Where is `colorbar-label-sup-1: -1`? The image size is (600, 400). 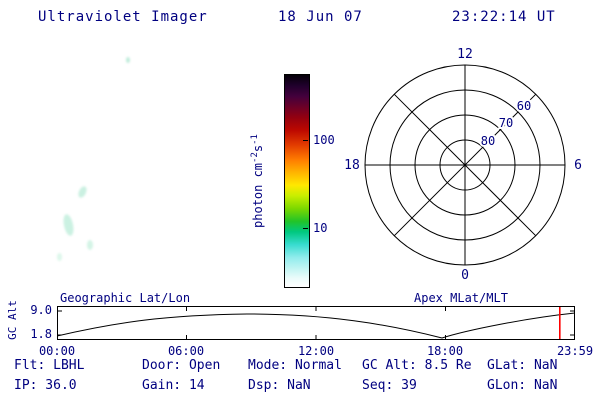 colorbar-label-sup-1: -1 is located at coordinates (255, 139).